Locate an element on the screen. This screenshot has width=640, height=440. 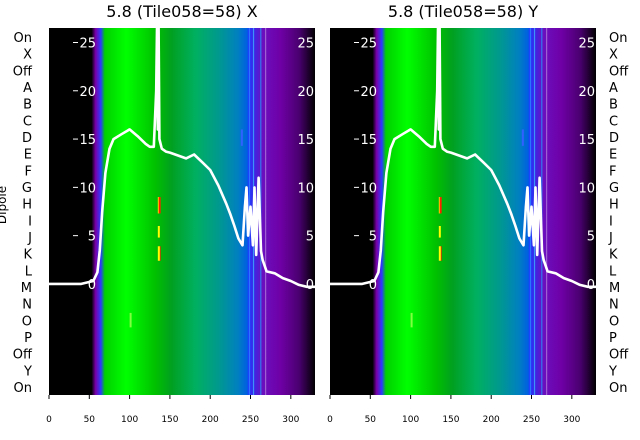
right-x-ticks: 0 50 100 150 200 250 300 is located at coordinates (454, 410).